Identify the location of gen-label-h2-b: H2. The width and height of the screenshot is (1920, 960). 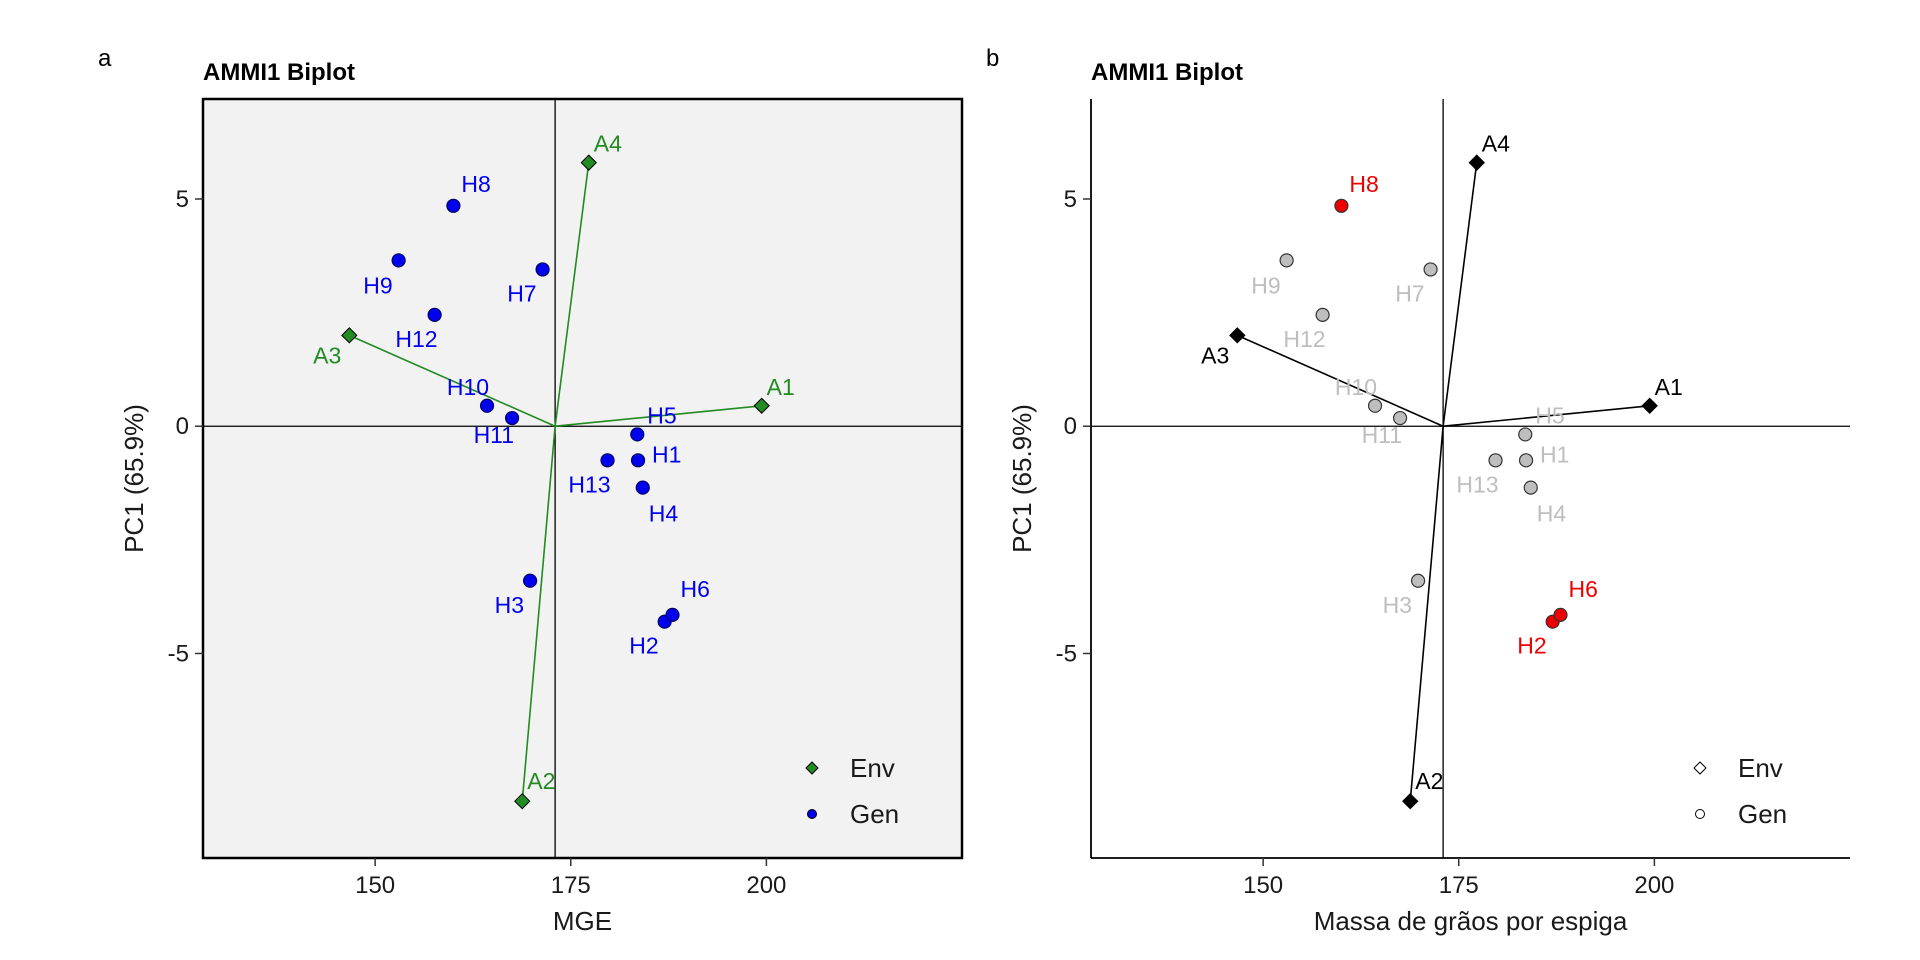
(1531, 646).